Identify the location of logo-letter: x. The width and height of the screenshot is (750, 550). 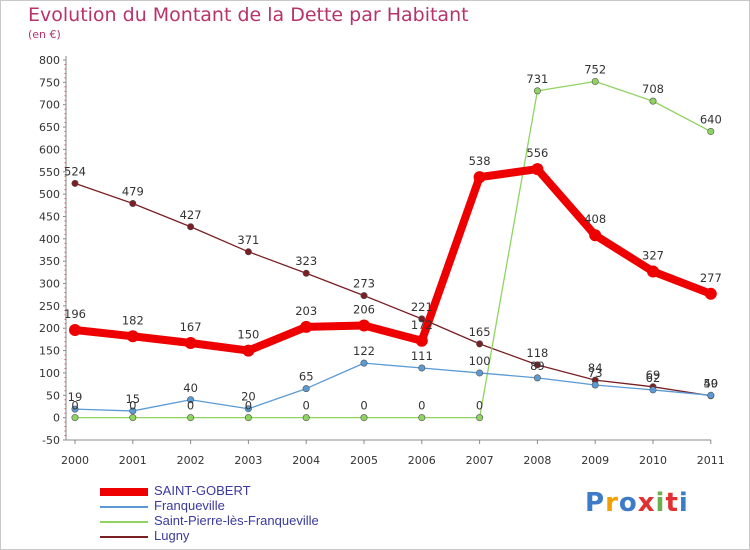
(646, 503).